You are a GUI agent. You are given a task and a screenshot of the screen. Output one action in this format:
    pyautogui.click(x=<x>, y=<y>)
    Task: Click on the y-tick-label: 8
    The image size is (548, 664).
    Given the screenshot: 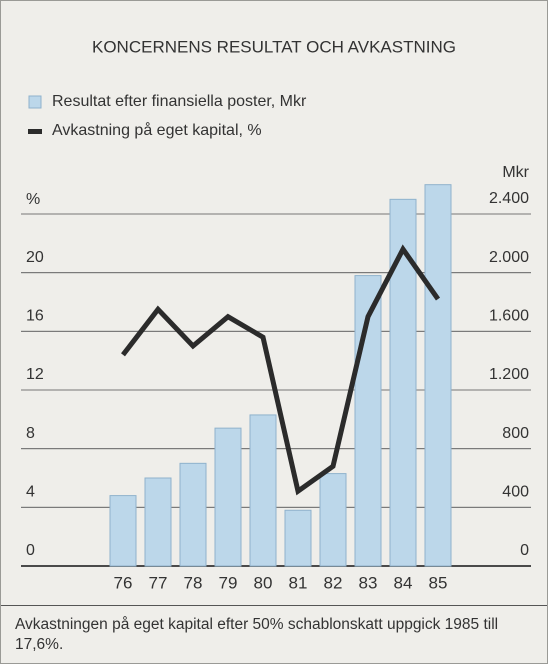 What is the action you would take?
    pyautogui.click(x=30, y=433)
    